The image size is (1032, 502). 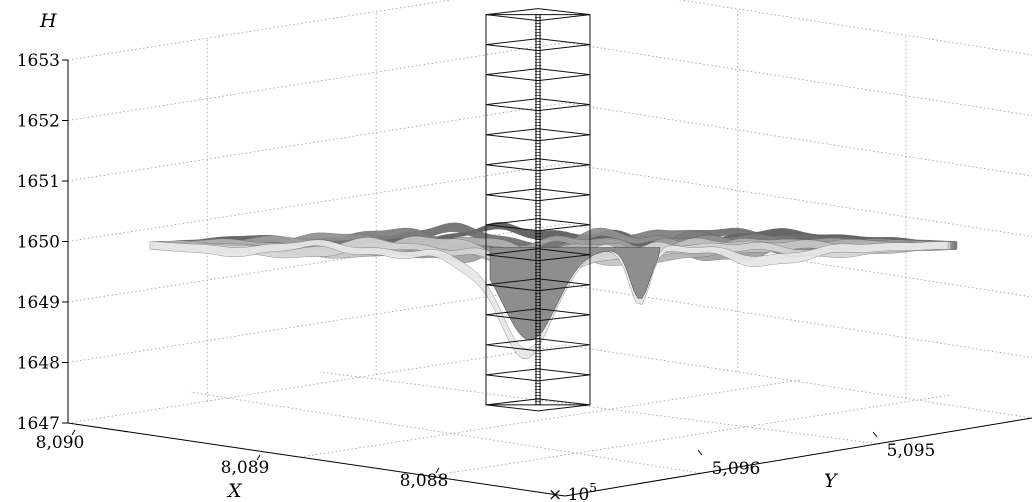 What do you see at coordinates (575, 294) in the screenshot?
I see `surface-depression` at bounding box center [575, 294].